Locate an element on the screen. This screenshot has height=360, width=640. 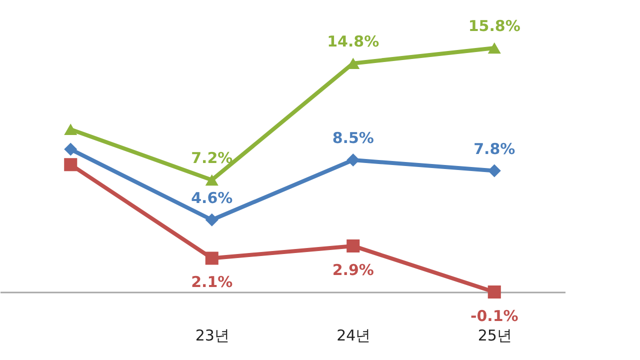
data-label: 2.9% is located at coordinates (353, 269).